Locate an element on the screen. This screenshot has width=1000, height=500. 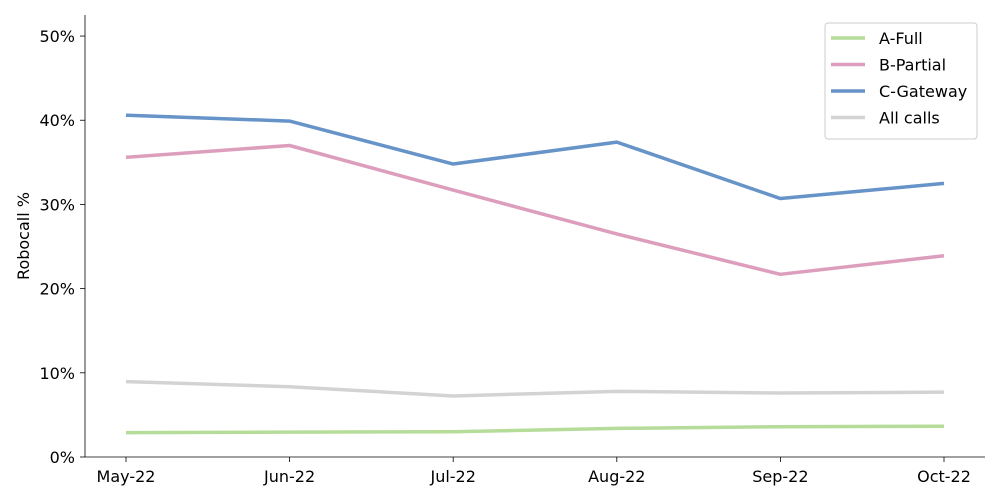
y-tick-label: 50% is located at coordinates (57, 36).